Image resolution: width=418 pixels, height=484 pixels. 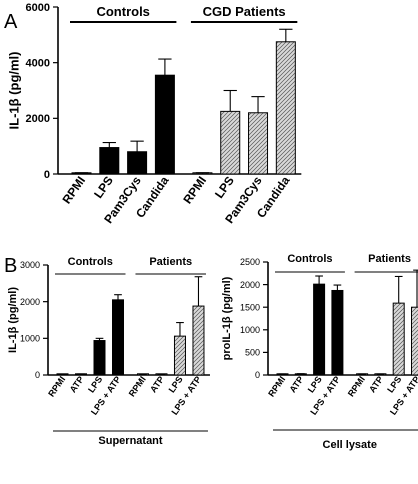 I want to click on footer-label: Cell lysate, so click(x=350, y=445).